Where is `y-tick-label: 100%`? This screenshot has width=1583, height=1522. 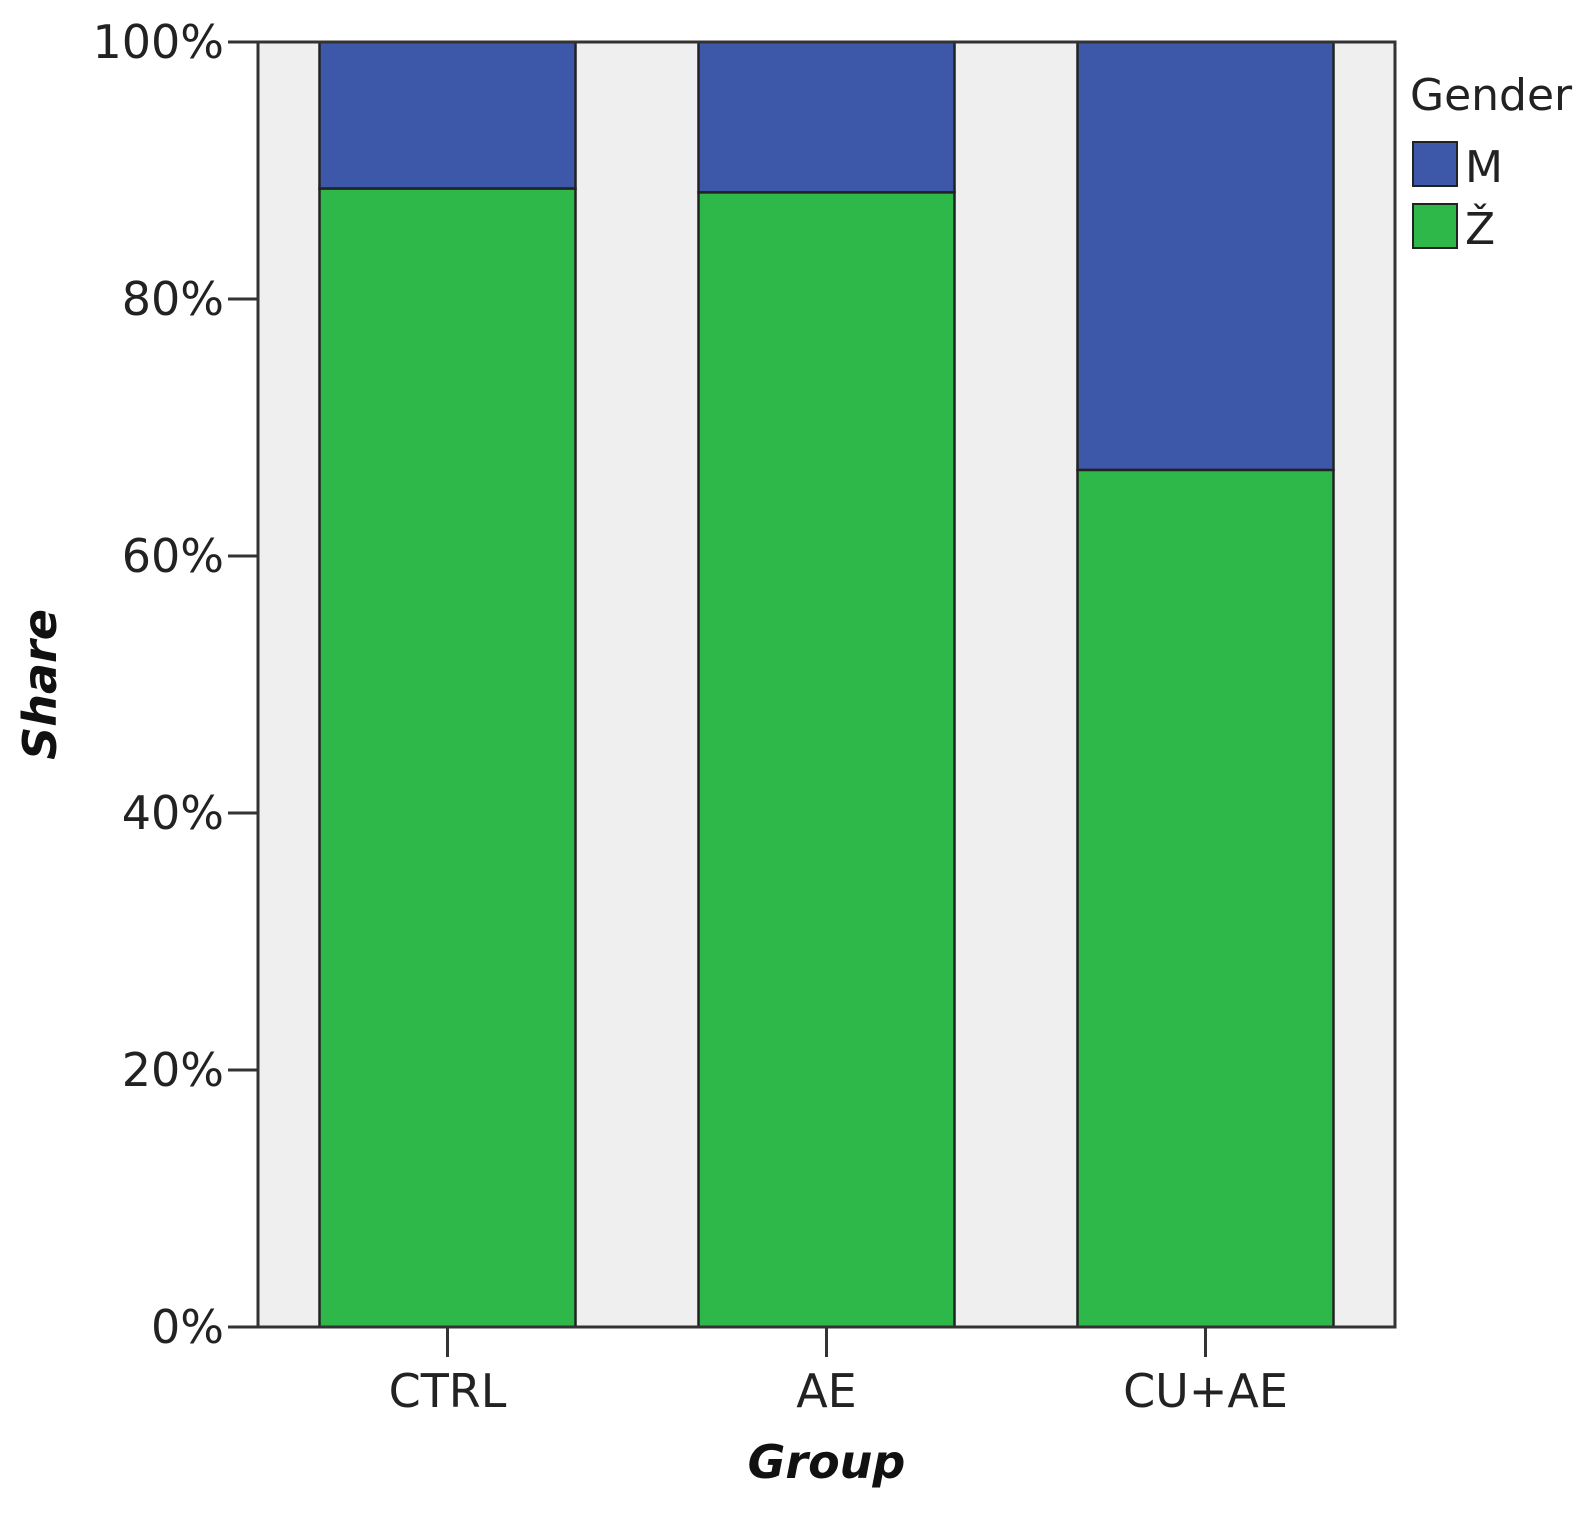
y-tick-label: 100% is located at coordinates (158, 42).